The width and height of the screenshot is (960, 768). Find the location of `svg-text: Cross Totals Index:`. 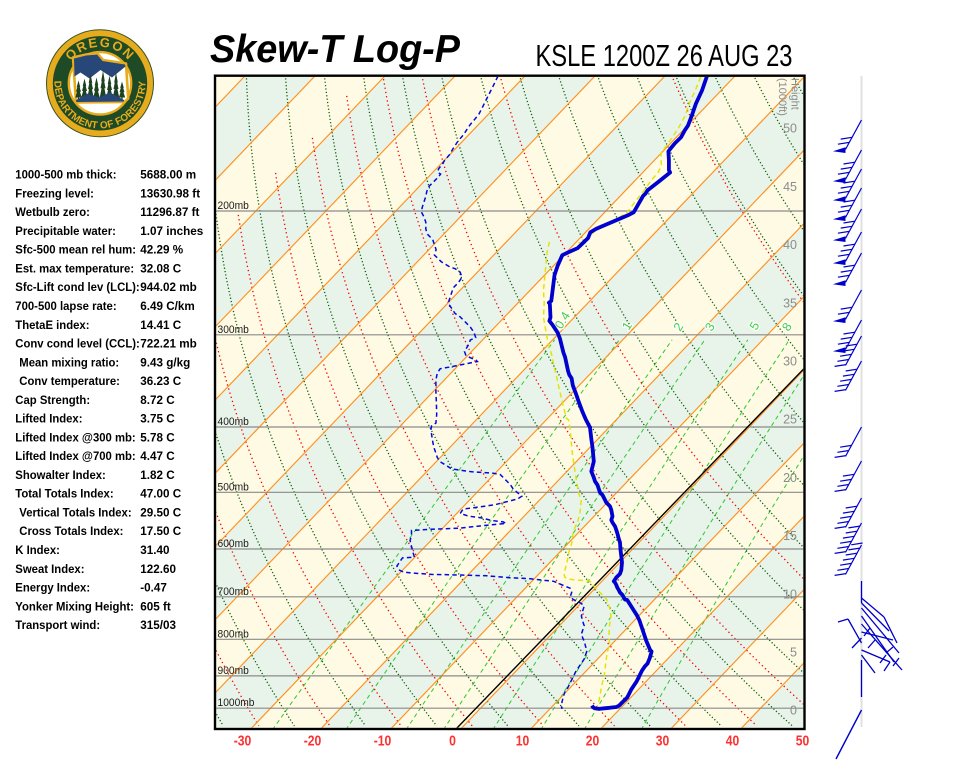

svg-text: Cross Totals Index: is located at coordinates (71, 531).